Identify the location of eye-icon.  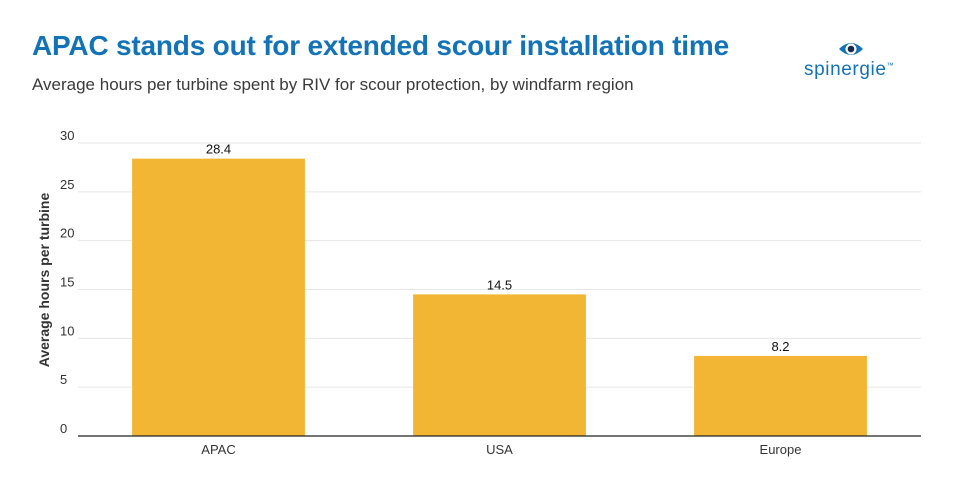
(851, 49).